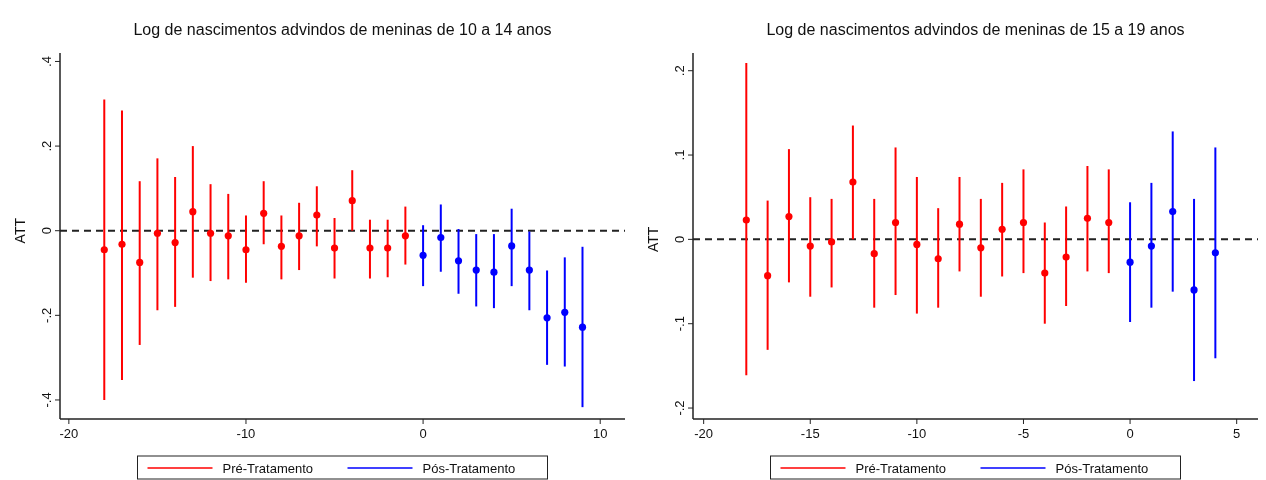 This screenshot has width=1266, height=480. Describe the element at coordinates (342, 29) in the screenshot. I see `chart-title: Log de nascimentos advindos de meninas de 10 a 14 anos` at that location.